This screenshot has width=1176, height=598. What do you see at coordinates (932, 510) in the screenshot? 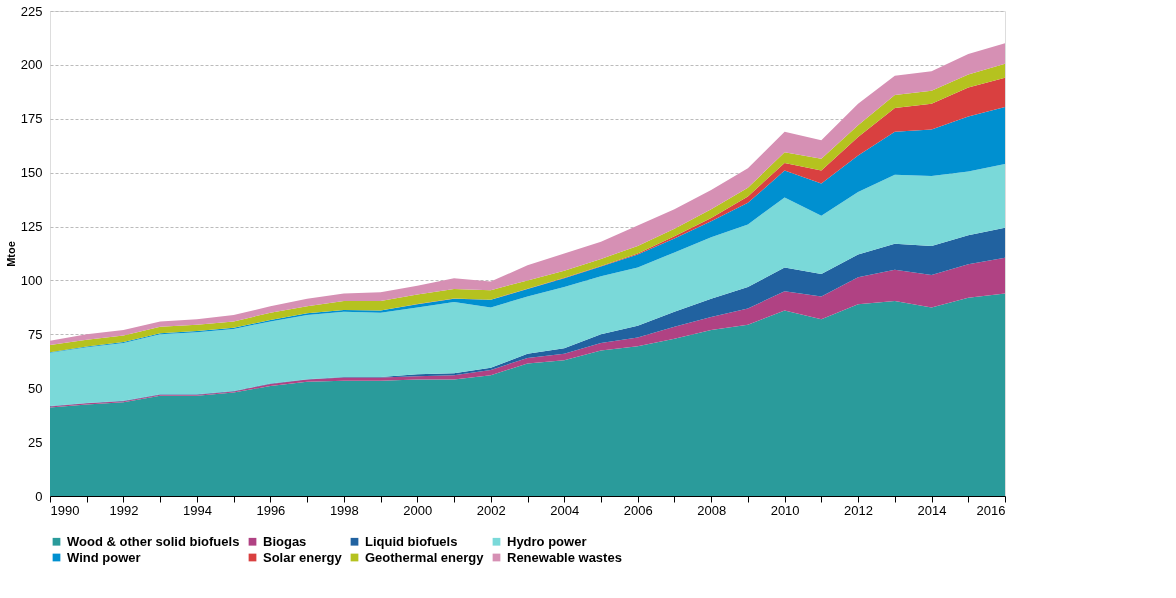
I see `x-tick-label: 2014` at bounding box center [932, 510].